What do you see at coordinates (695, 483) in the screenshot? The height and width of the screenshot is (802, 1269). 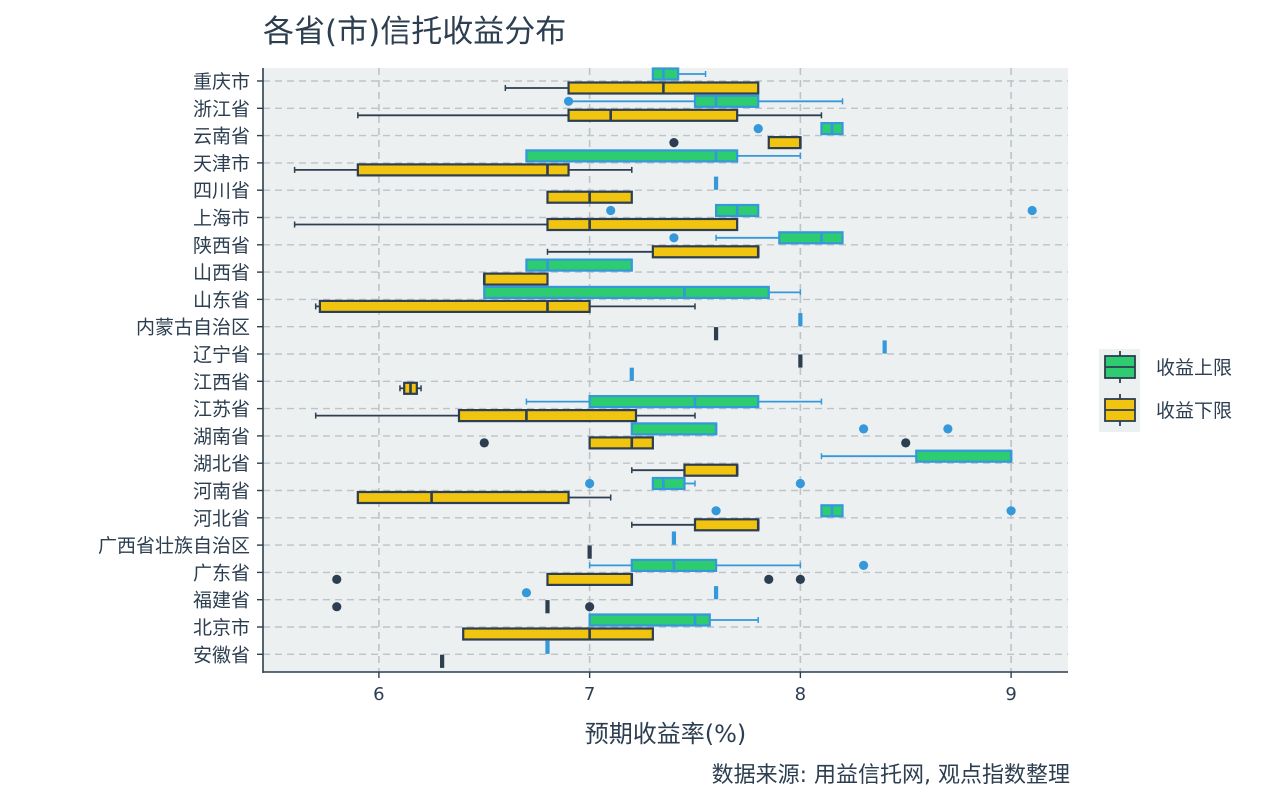 I see `box-河南省` at bounding box center [695, 483].